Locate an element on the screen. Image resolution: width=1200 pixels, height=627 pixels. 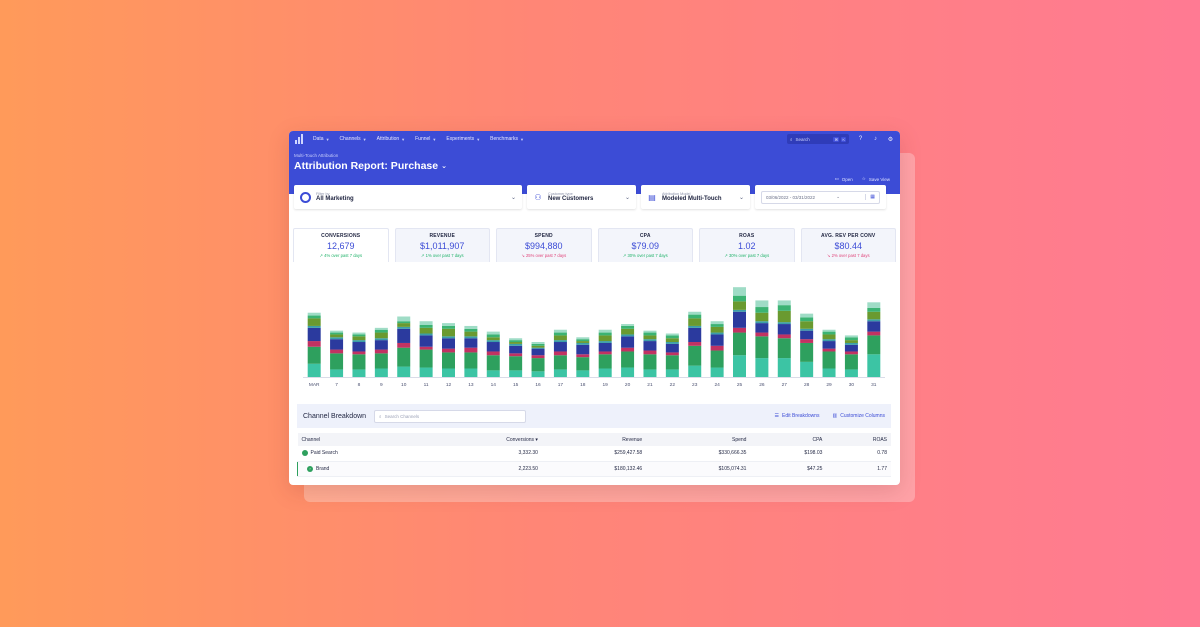
metric-tab-spend: SPEND $994,880 ↘ 25% over past 7 days is located at coordinates (544, 245).